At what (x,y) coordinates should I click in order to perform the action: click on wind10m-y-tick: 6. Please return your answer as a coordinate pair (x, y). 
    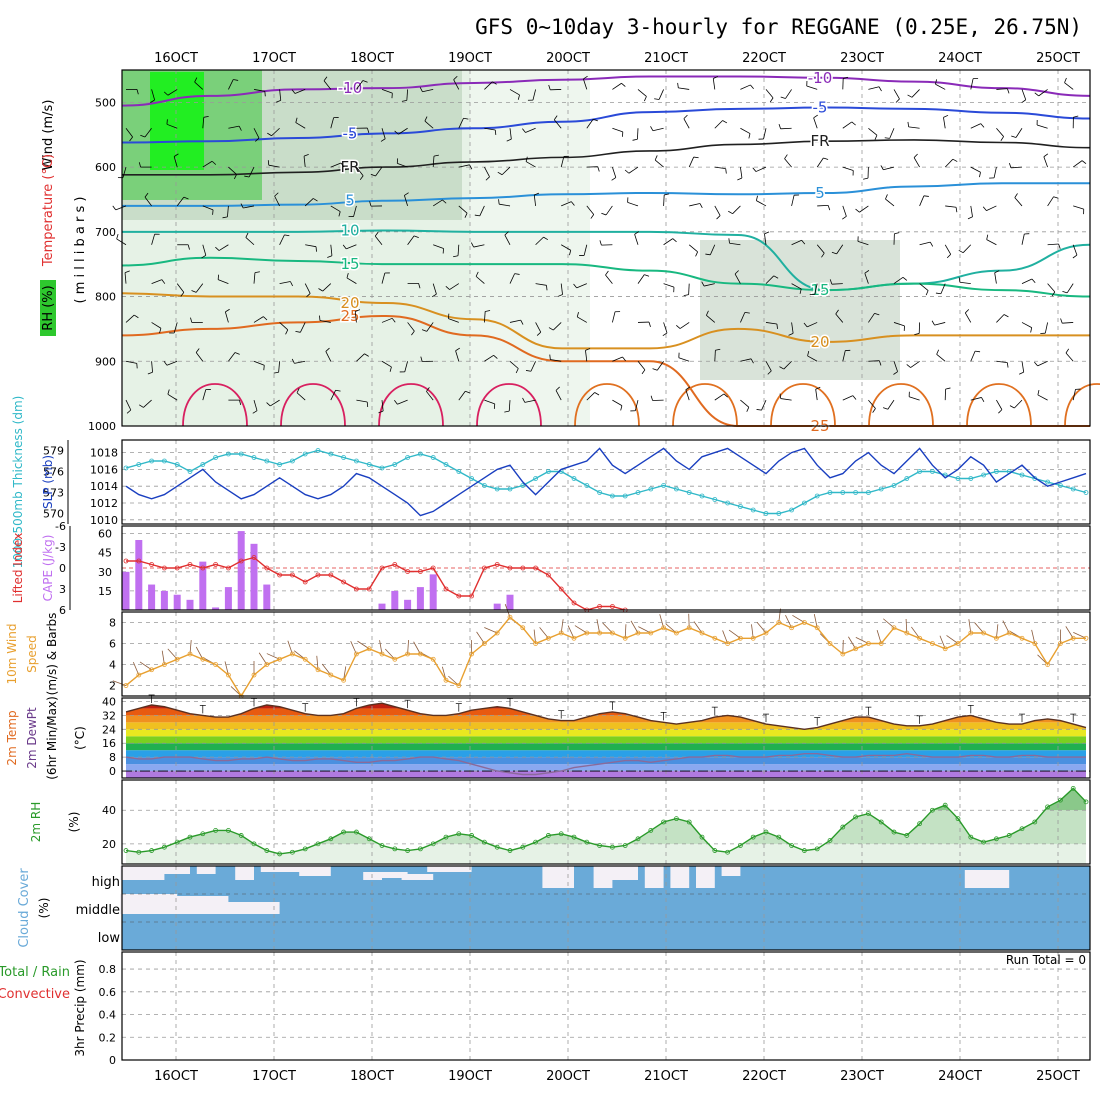
    Looking at the image, I should click on (112, 644).